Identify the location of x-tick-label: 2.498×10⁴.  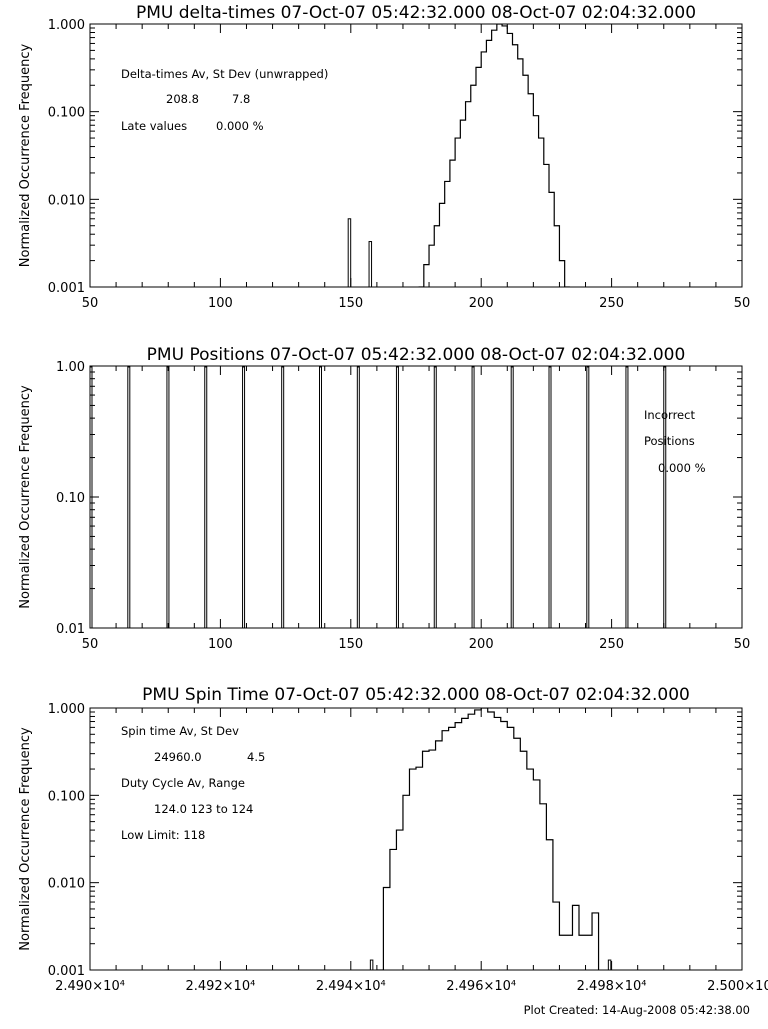
(612, 986).